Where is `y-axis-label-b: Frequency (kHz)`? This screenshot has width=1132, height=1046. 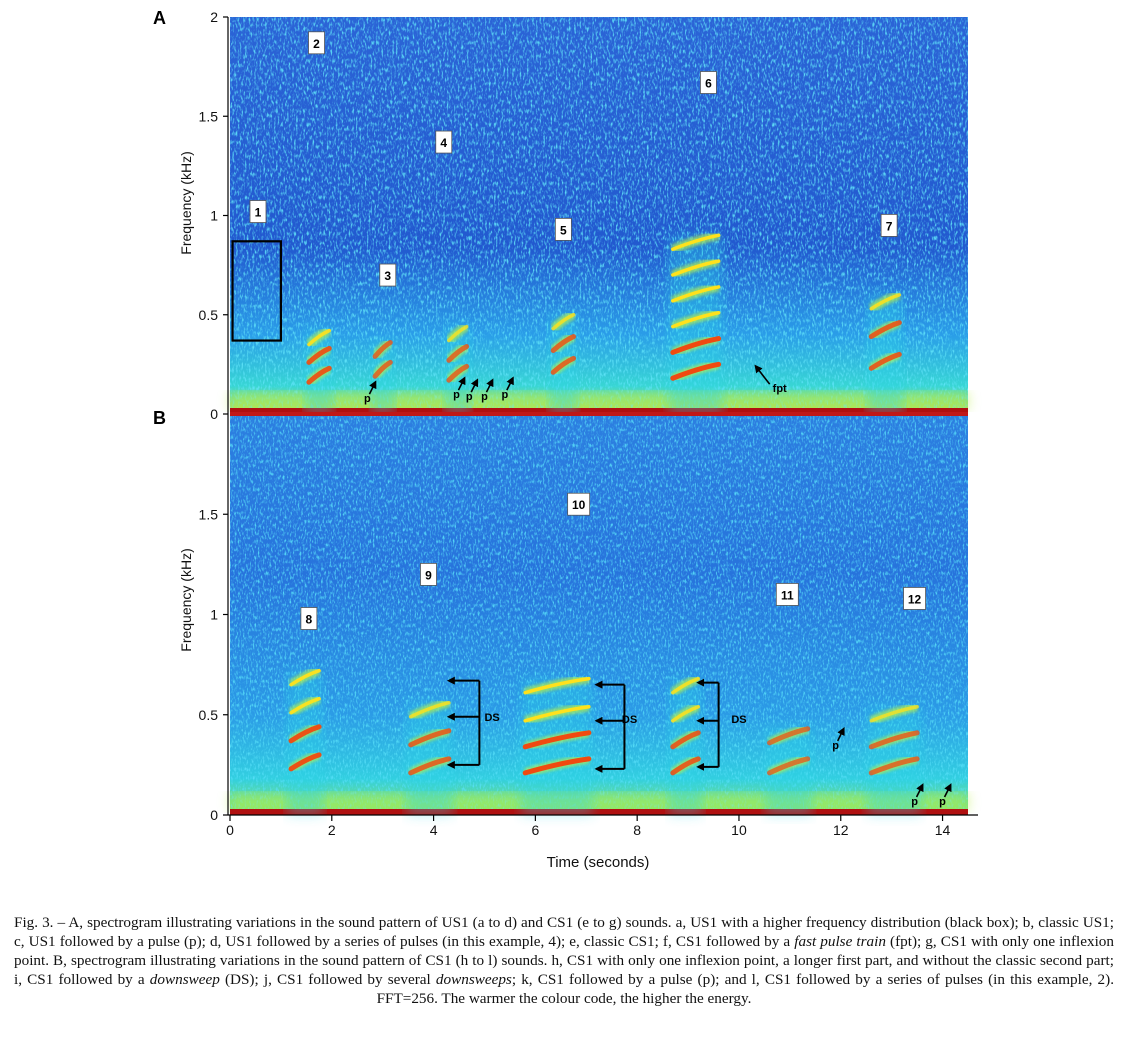 y-axis-label-b: Frequency (kHz) is located at coordinates (186, 599).